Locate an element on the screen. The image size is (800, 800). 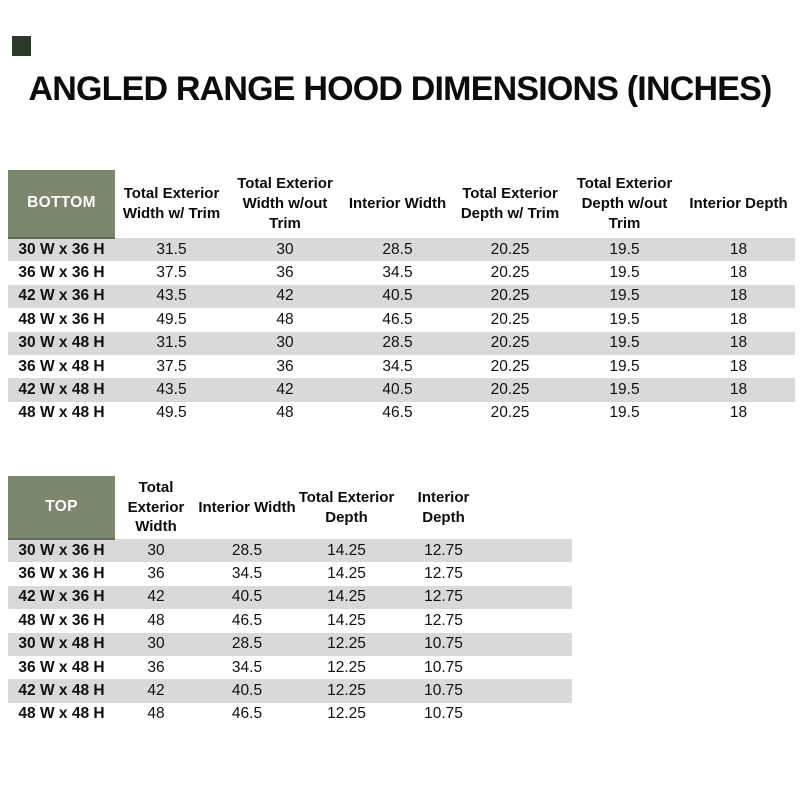
row-label: 42 W x 36 H is located at coordinates (61, 597).